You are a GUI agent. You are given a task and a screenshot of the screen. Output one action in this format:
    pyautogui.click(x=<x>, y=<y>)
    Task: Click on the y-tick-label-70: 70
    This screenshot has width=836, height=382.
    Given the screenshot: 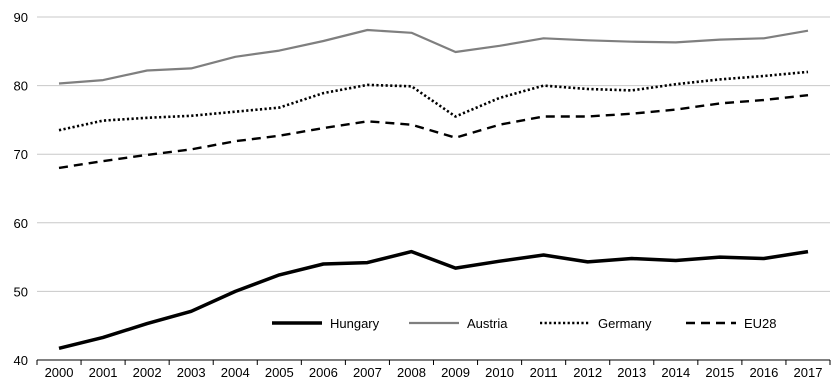 What is the action you would take?
    pyautogui.click(x=21, y=154)
    